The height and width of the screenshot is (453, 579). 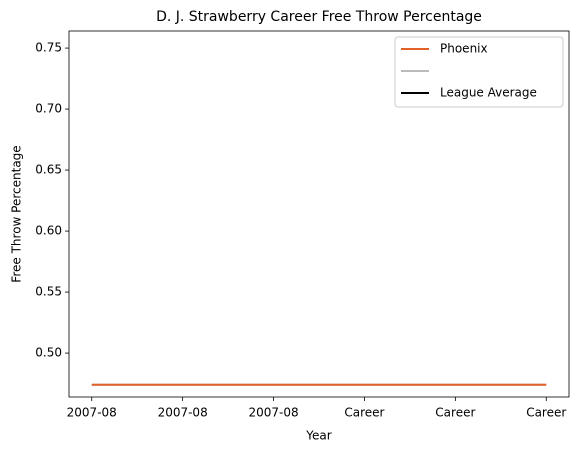 What do you see at coordinates (48, 231) in the screenshot?
I see `y-tick-label: 0.60` at bounding box center [48, 231].